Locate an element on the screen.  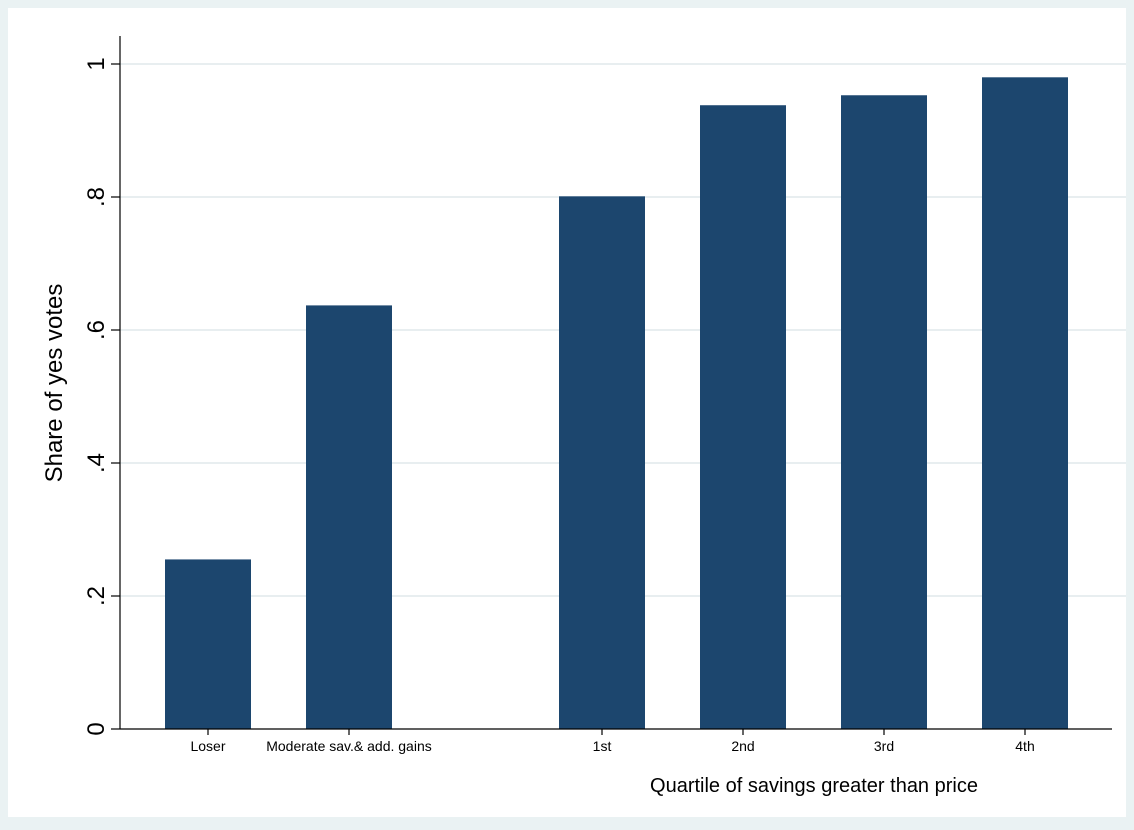
x-tick-label: Loser is located at coordinates (207, 746).